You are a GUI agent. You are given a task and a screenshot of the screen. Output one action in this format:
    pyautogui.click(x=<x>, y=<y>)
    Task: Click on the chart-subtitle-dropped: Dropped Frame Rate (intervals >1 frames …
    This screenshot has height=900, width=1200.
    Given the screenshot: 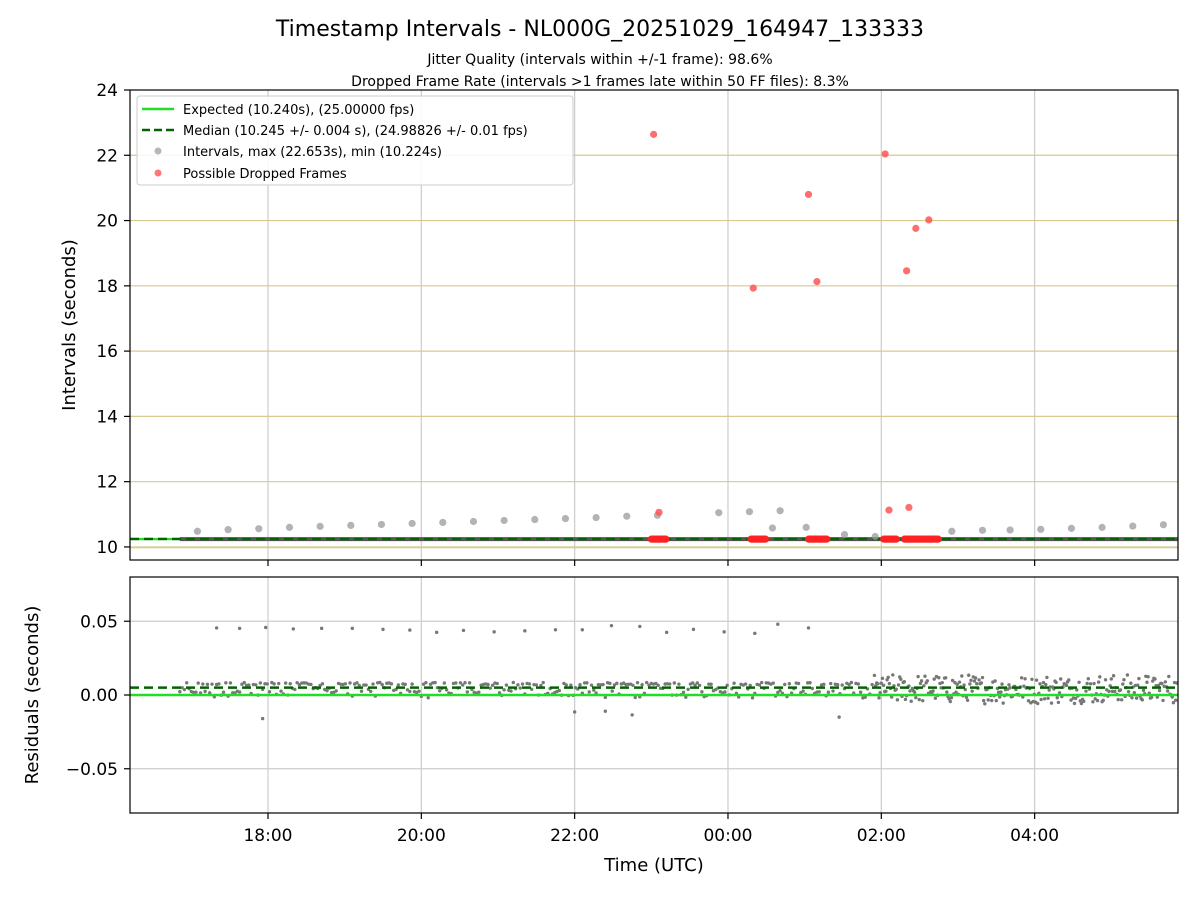 What is the action you would take?
    pyautogui.click(x=600, y=82)
    